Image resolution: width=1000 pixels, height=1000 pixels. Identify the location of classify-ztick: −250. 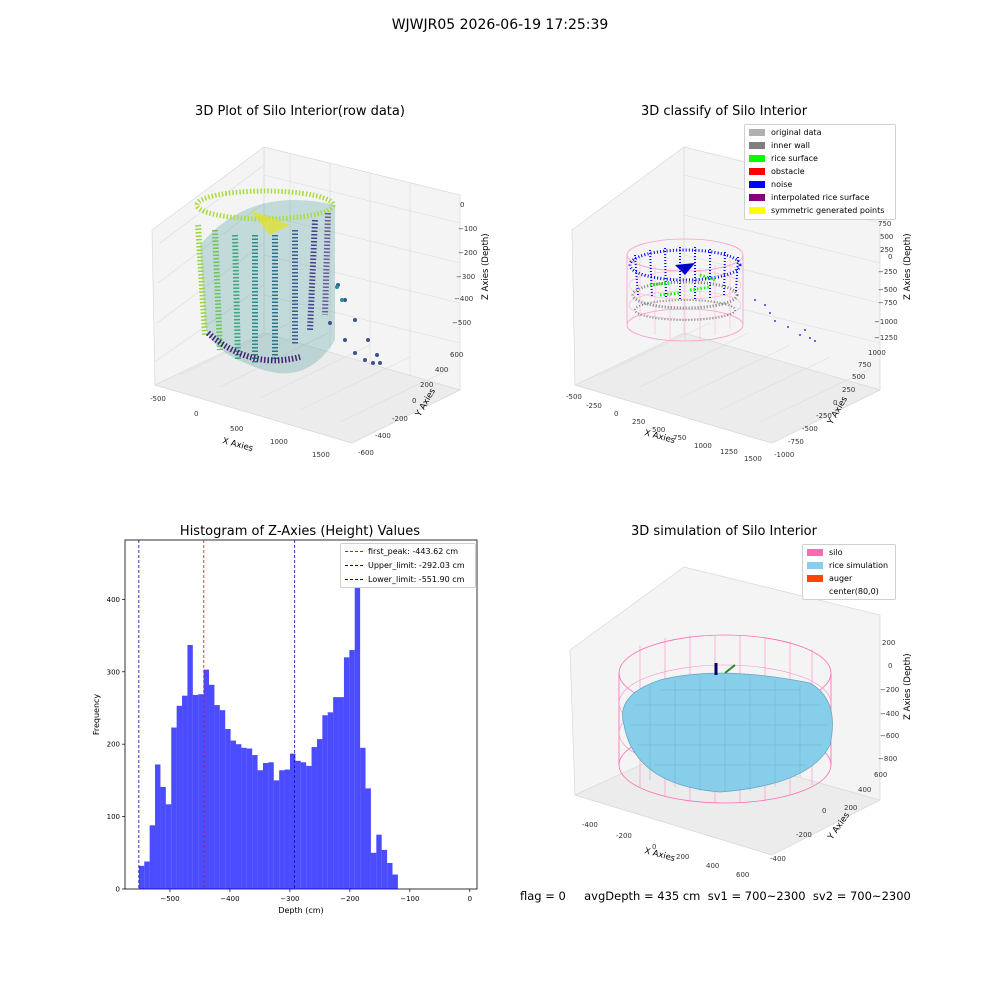
(887, 272).